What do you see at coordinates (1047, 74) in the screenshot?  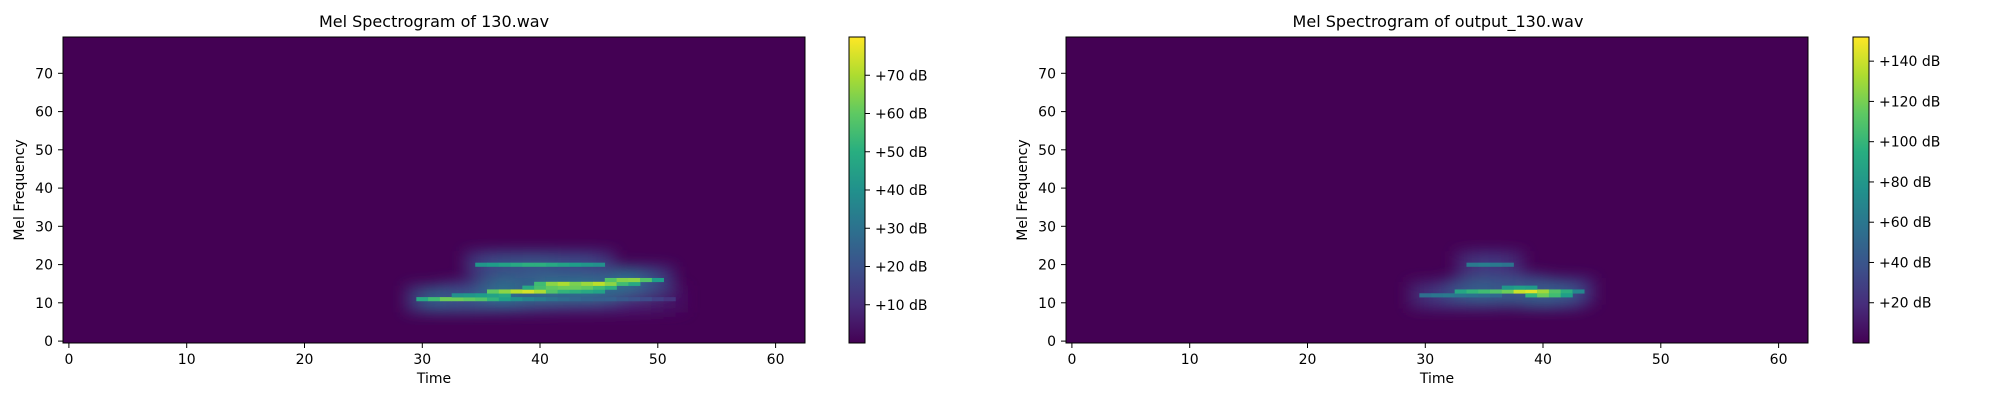 I see `chart-2-y-tick-label: 70` at bounding box center [1047, 74].